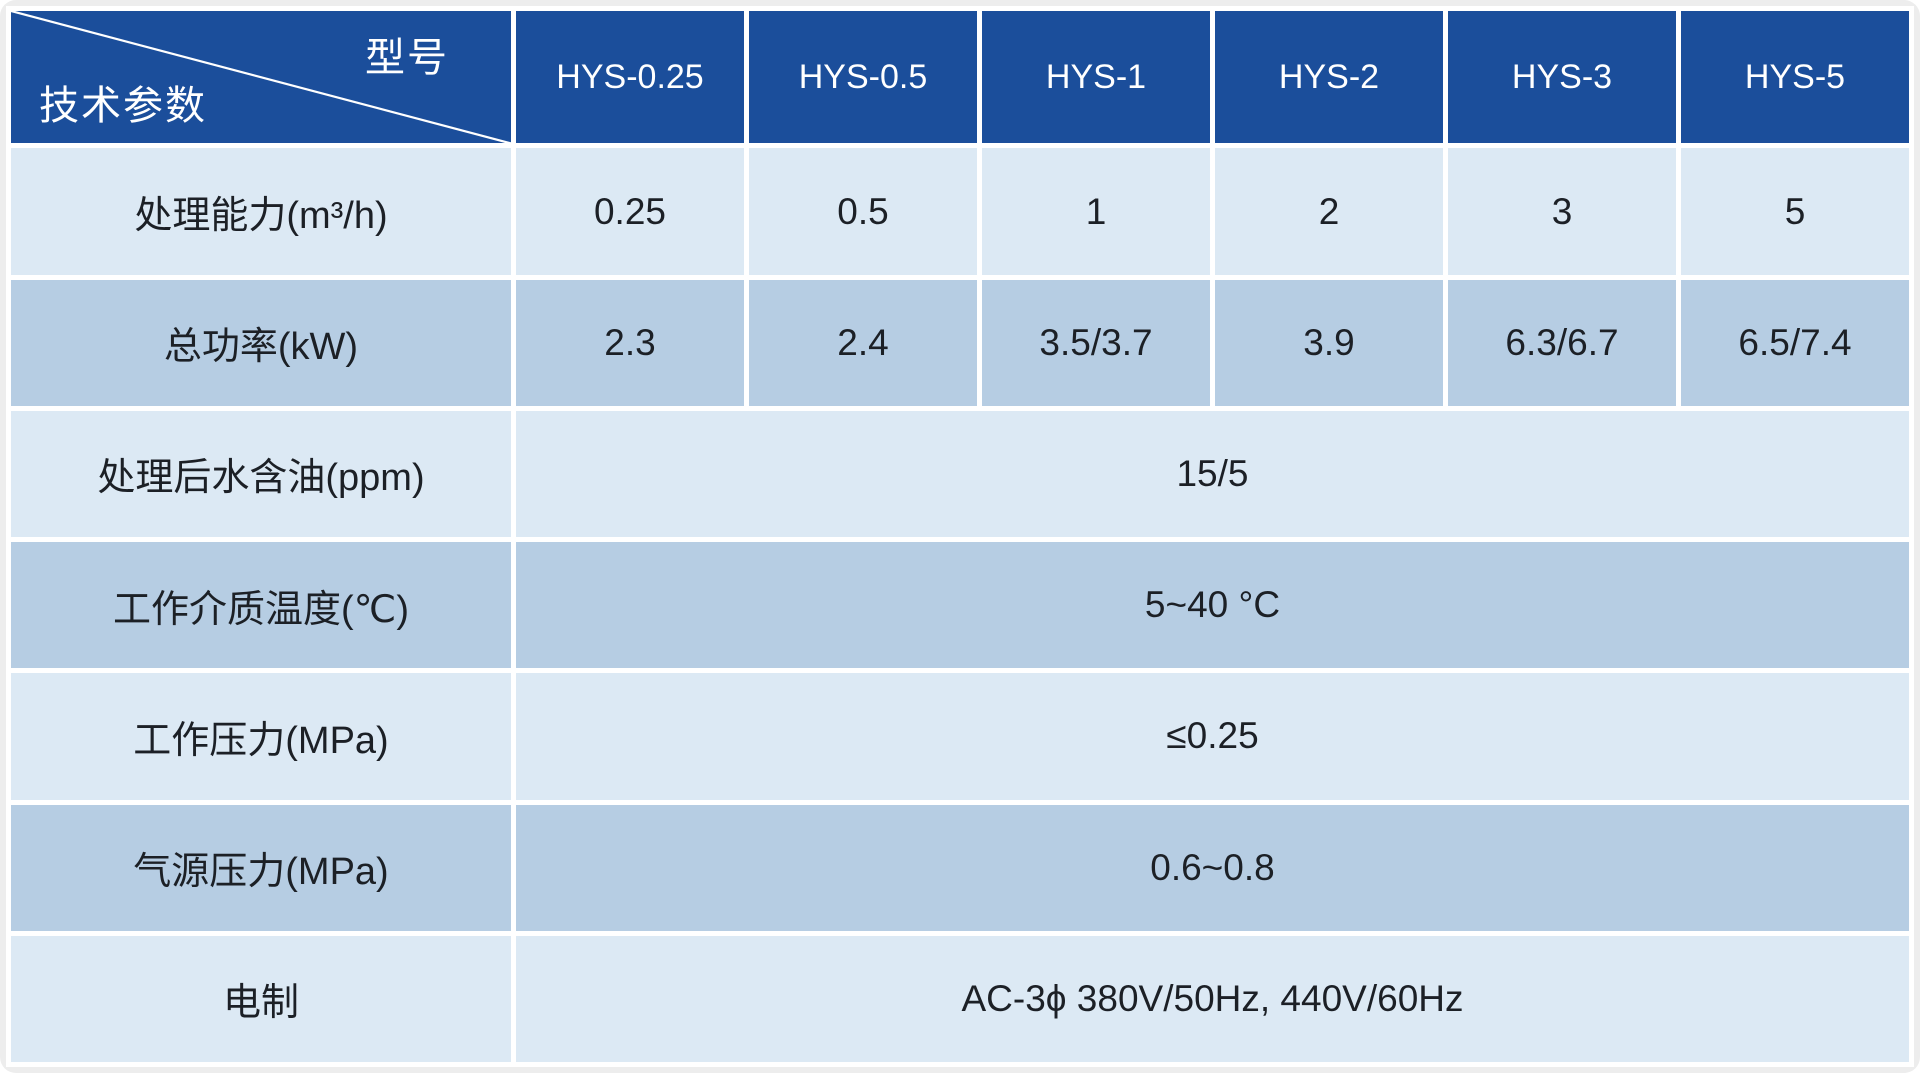 This screenshot has height=1073, width=1920. What do you see at coordinates (1212, 474) in the screenshot?
I see `oil-content-merged-value: 15/5` at bounding box center [1212, 474].